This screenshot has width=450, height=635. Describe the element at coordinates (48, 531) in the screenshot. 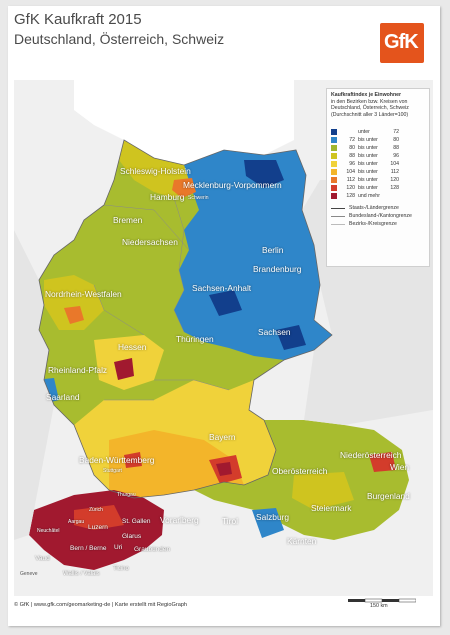

I see `label-neuchatel: Neuchâtel` at that location.